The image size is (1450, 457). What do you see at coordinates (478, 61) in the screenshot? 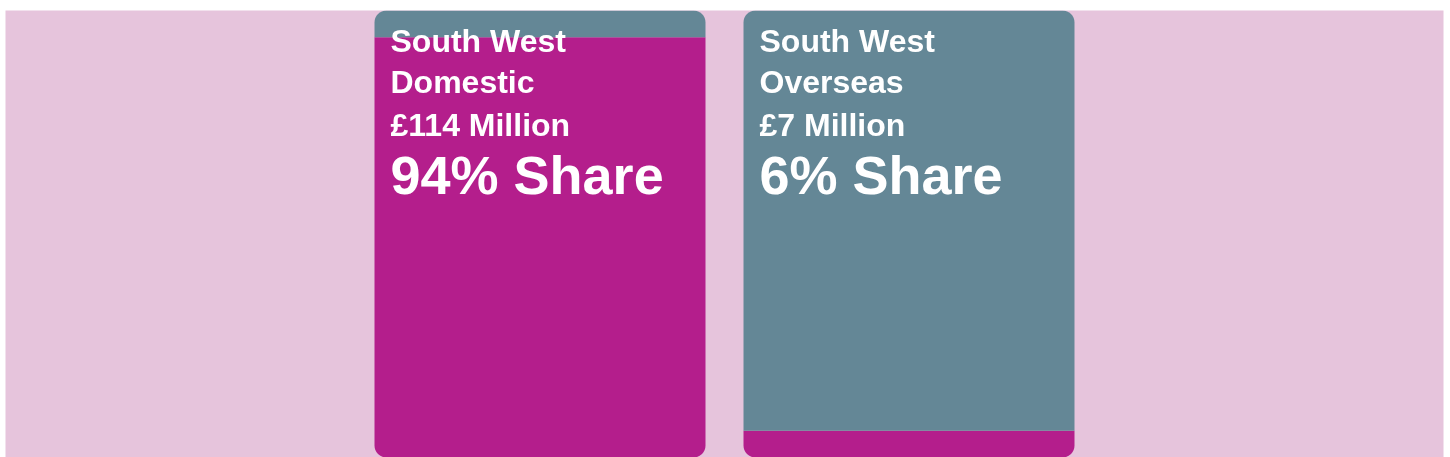
I see `x-tick-label: South West Domestic` at bounding box center [478, 61].